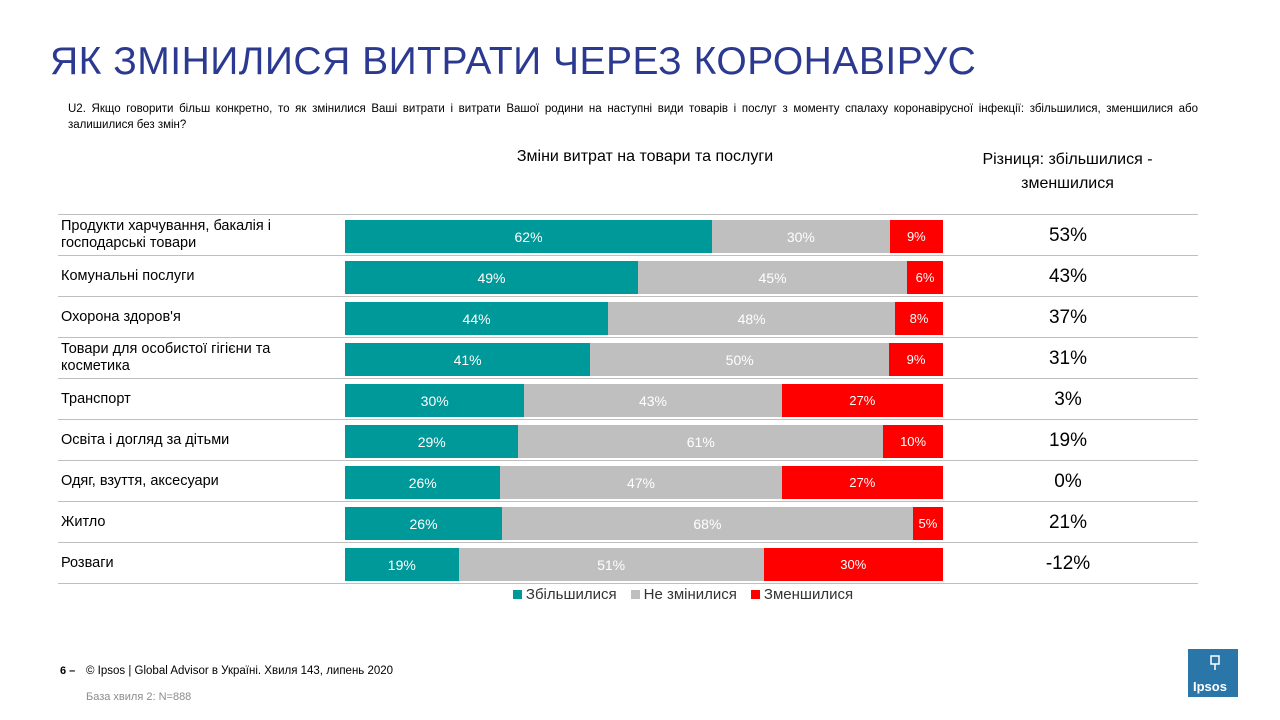  I want to click on legend-label: Збільшилися, so click(571, 594).